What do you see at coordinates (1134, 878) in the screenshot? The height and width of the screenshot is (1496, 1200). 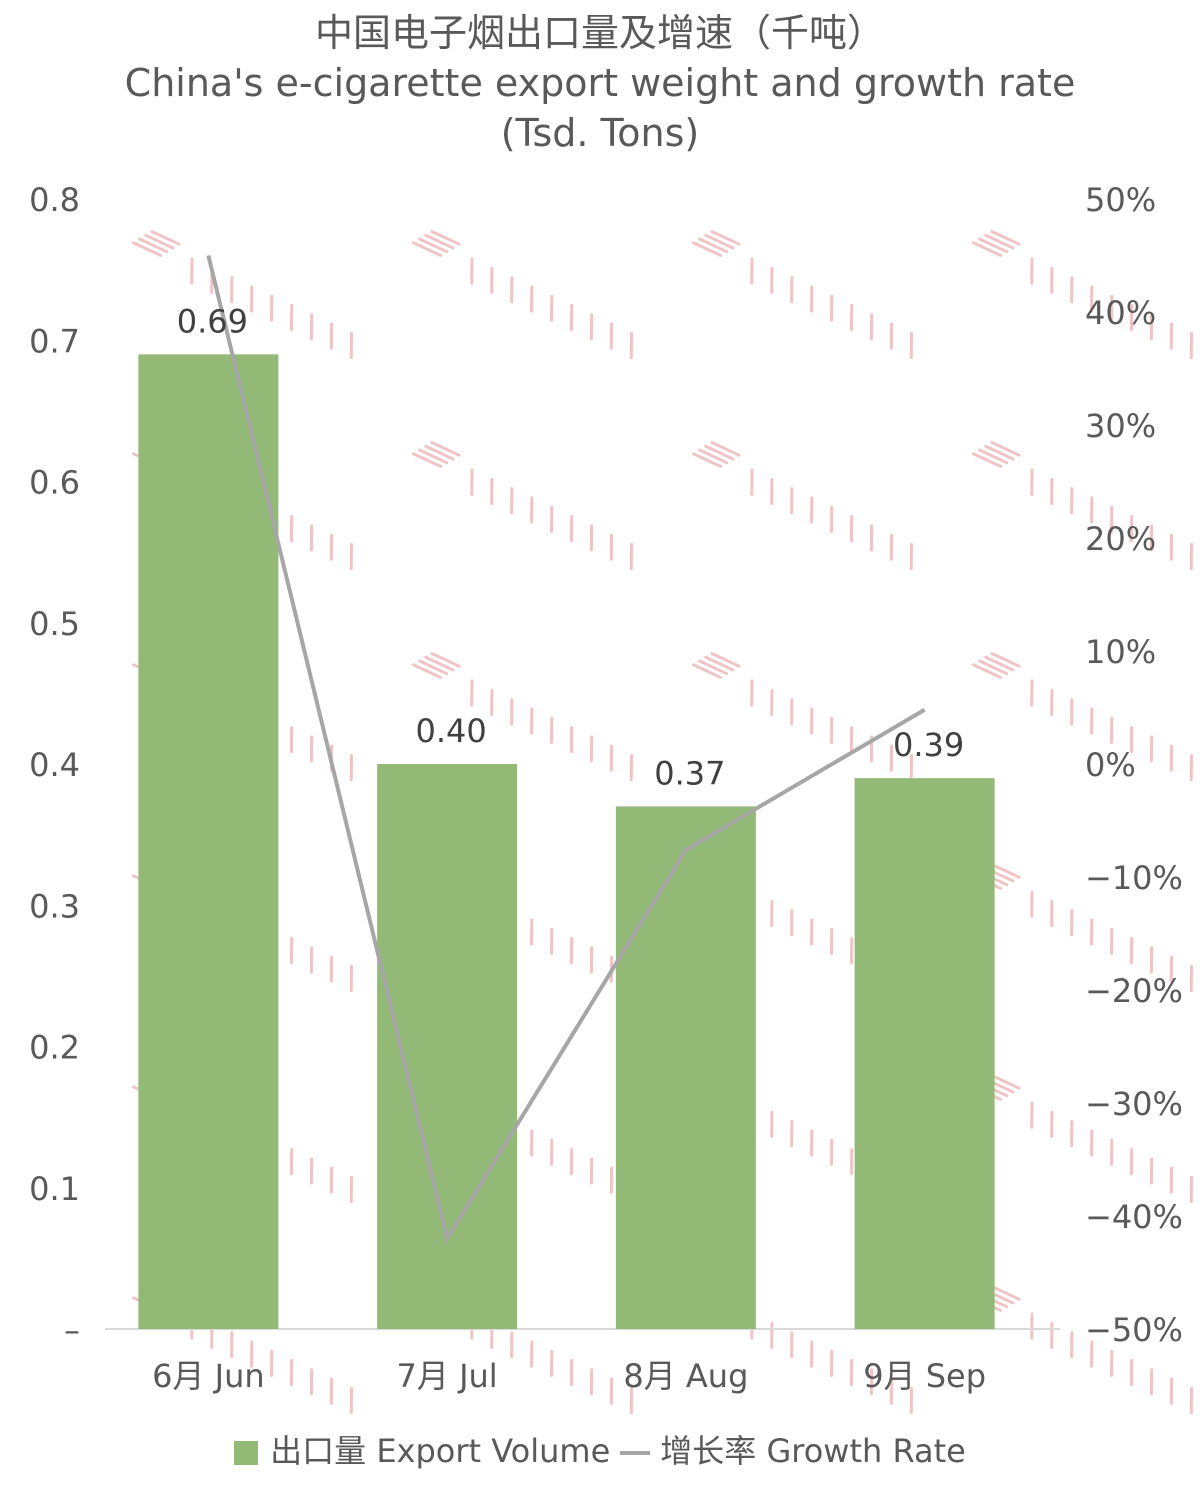 I see `right-tick-label: −10%` at bounding box center [1134, 878].